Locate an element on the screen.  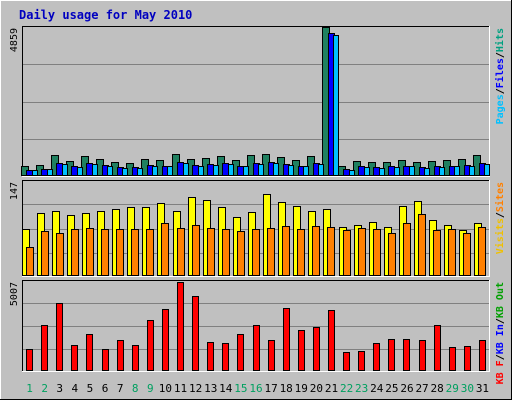
x-tick-label: 8 is located at coordinates (135, 388).